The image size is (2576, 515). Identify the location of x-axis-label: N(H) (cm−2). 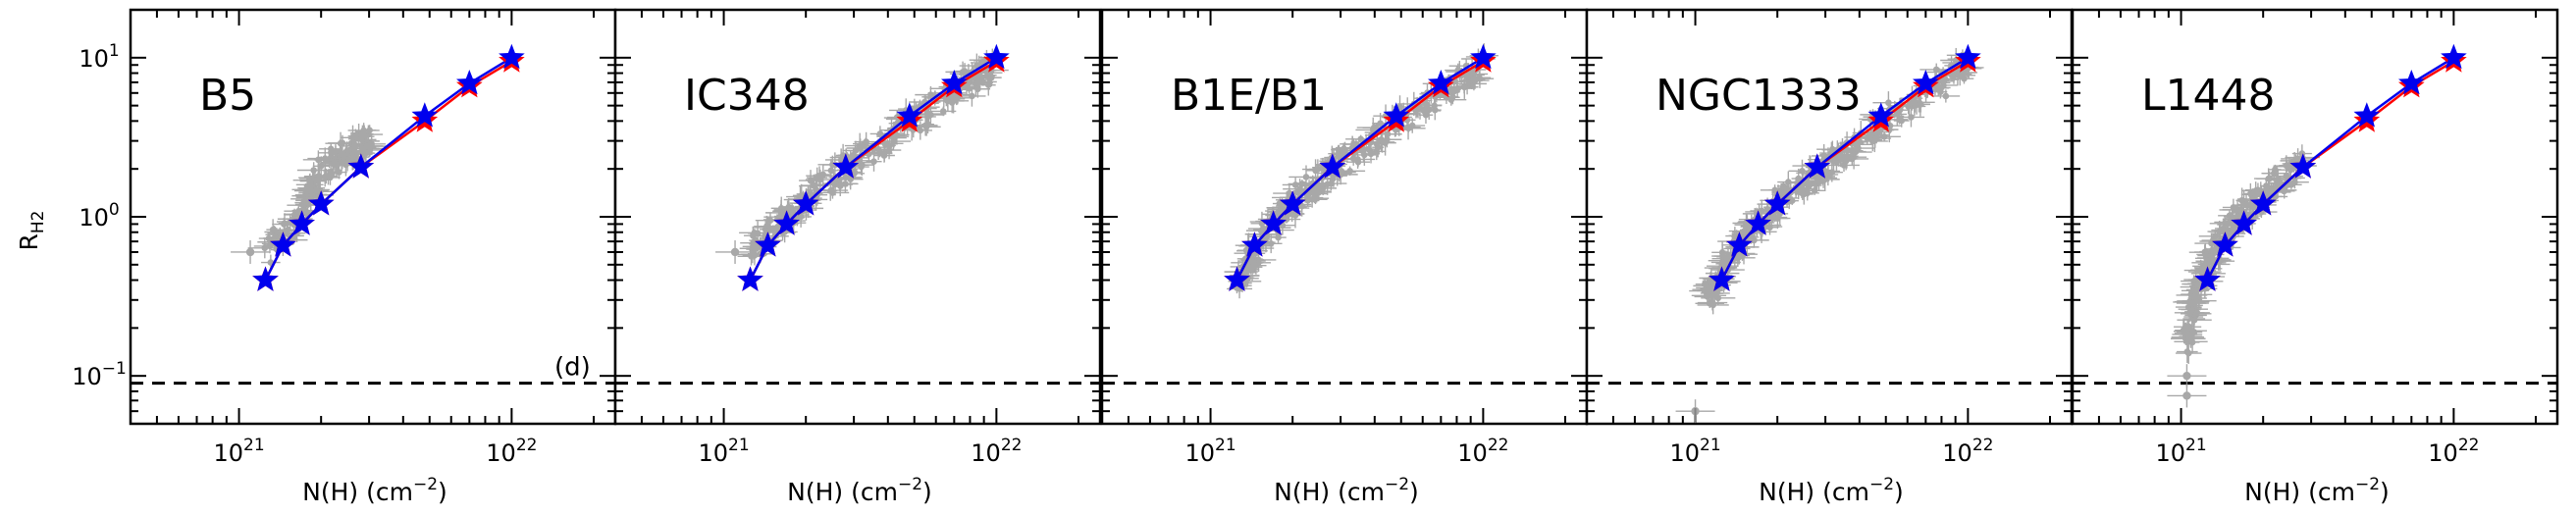
(1346, 490).